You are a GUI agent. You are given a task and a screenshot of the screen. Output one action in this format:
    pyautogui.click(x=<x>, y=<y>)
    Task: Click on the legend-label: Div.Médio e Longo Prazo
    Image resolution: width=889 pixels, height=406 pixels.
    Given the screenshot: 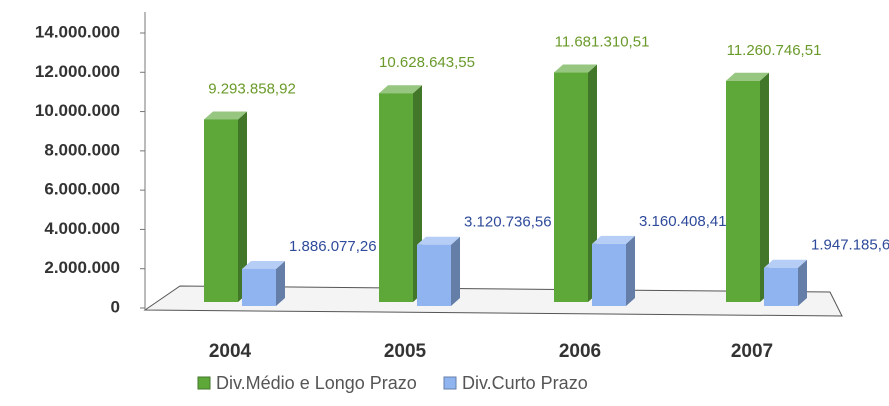 What is the action you would take?
    pyautogui.click(x=316, y=383)
    